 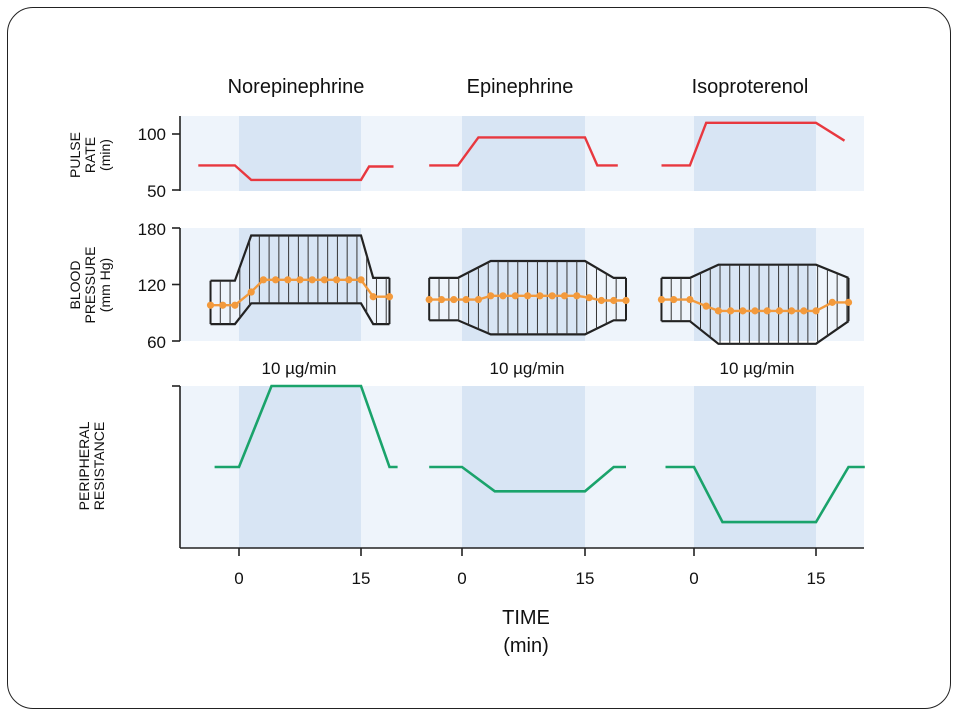 I want to click on pulse-line-isoproterenol, so click(x=753, y=144).